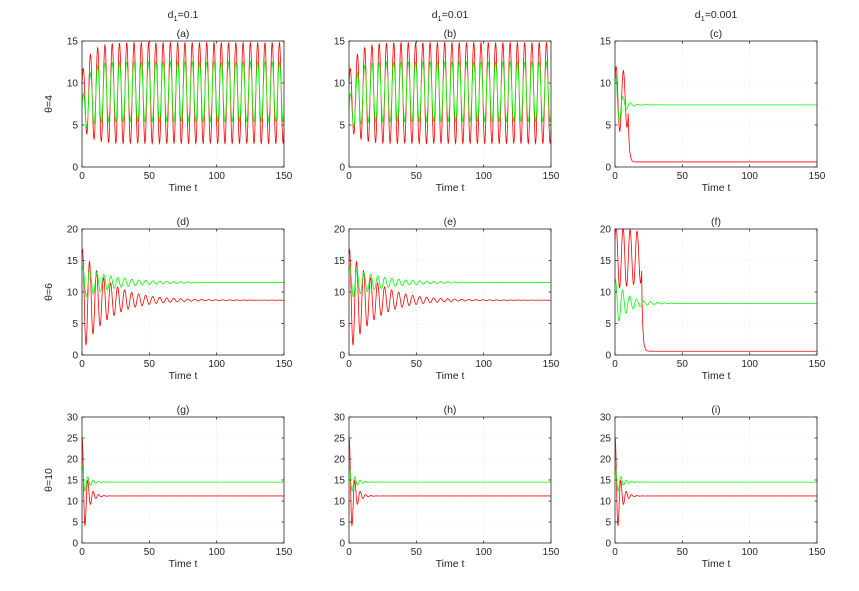  I want to click on panel-b: 0 50 100 150 0 5 10 15 (b) Time t, so click(447, 111).